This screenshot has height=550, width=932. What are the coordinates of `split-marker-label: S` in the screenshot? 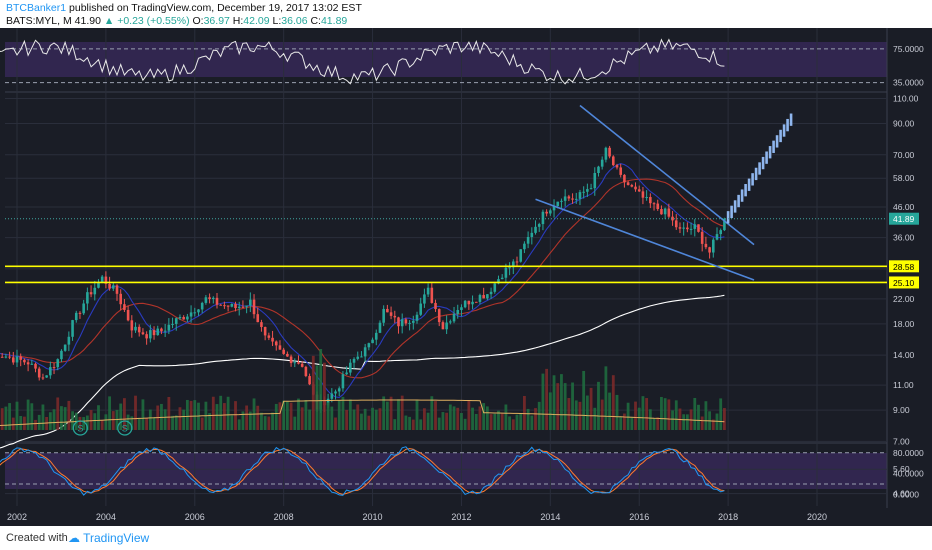 It's located at (80, 429).